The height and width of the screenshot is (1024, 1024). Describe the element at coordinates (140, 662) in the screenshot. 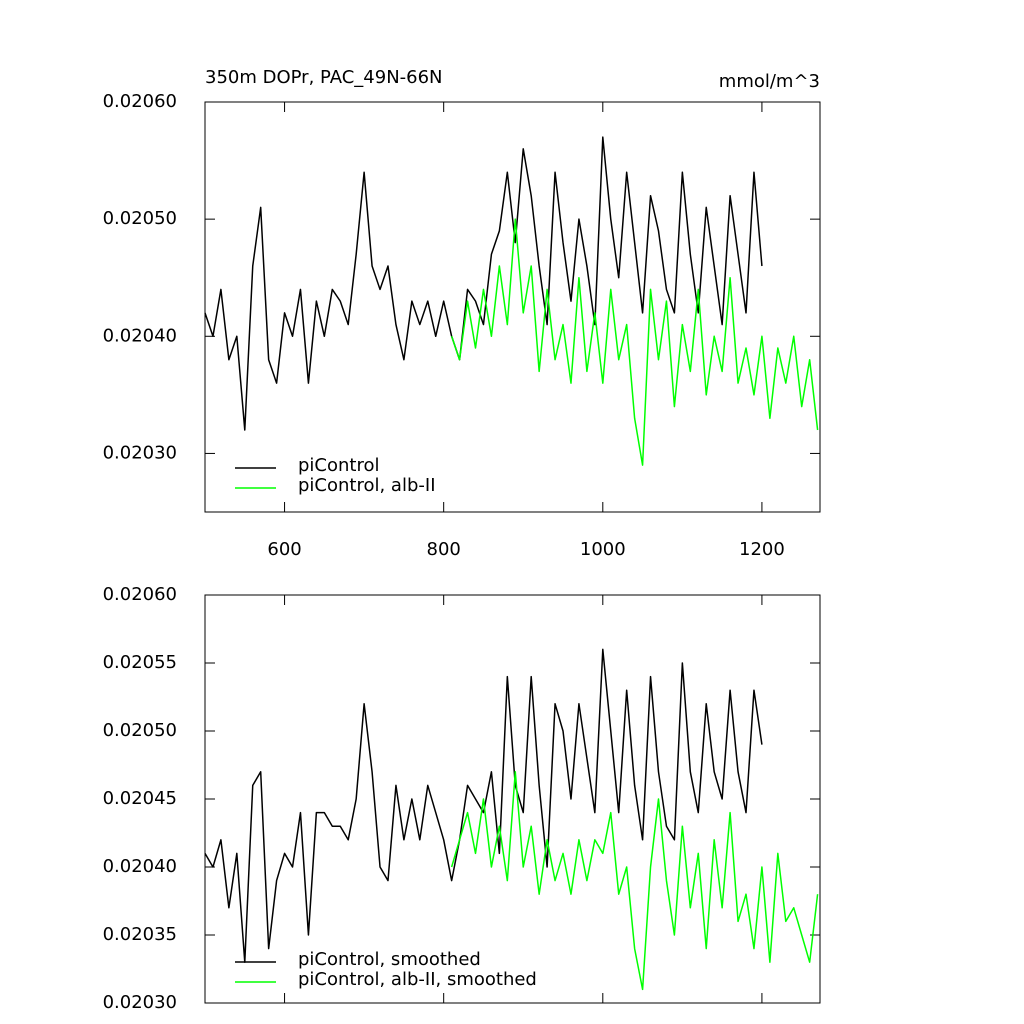

I see `y-tick-label: 0.02055` at that location.